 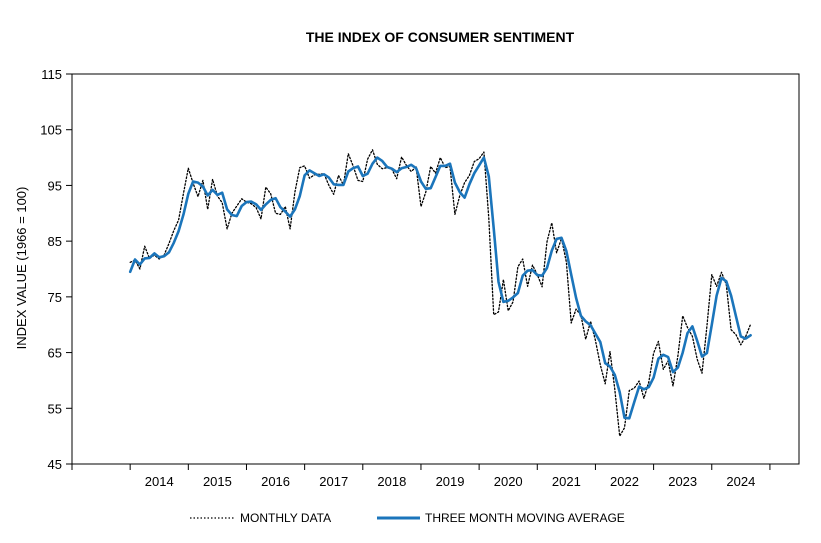 I want to click on legend: MONTHLY DATA THREE MONTH MOVING AVERAGE, so click(x=407, y=518).